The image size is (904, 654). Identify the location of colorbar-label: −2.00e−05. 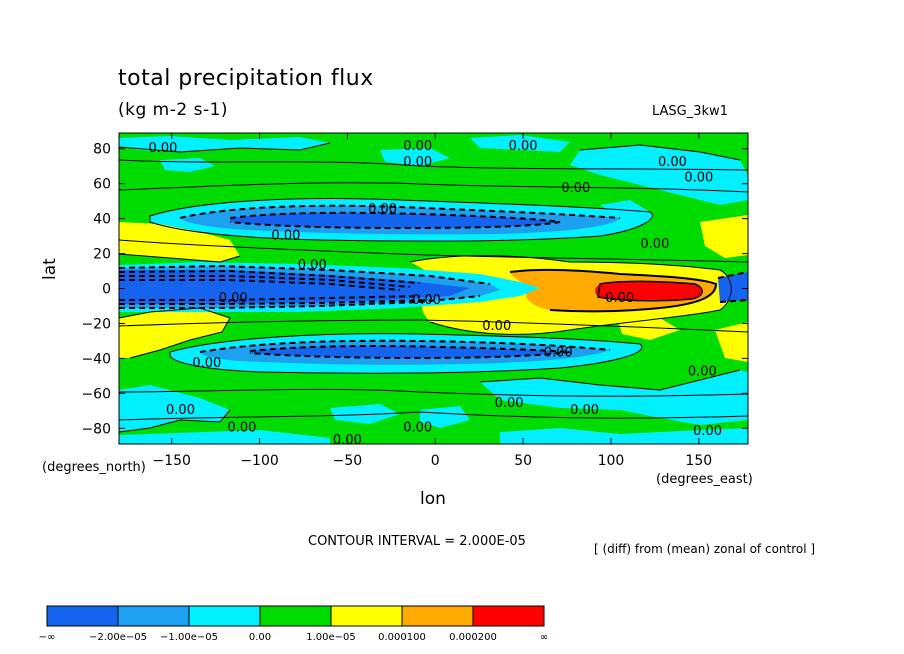
(118, 637).